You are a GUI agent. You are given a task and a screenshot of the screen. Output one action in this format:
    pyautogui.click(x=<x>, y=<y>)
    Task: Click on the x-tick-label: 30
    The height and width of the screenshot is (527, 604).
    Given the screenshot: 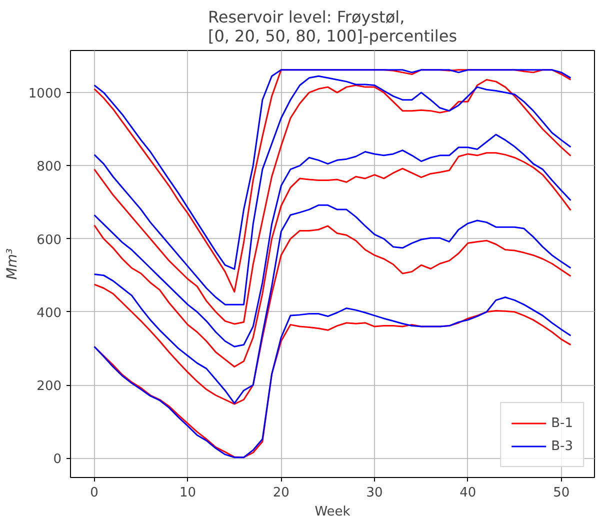 What is the action you would take?
    pyautogui.click(x=374, y=493)
    